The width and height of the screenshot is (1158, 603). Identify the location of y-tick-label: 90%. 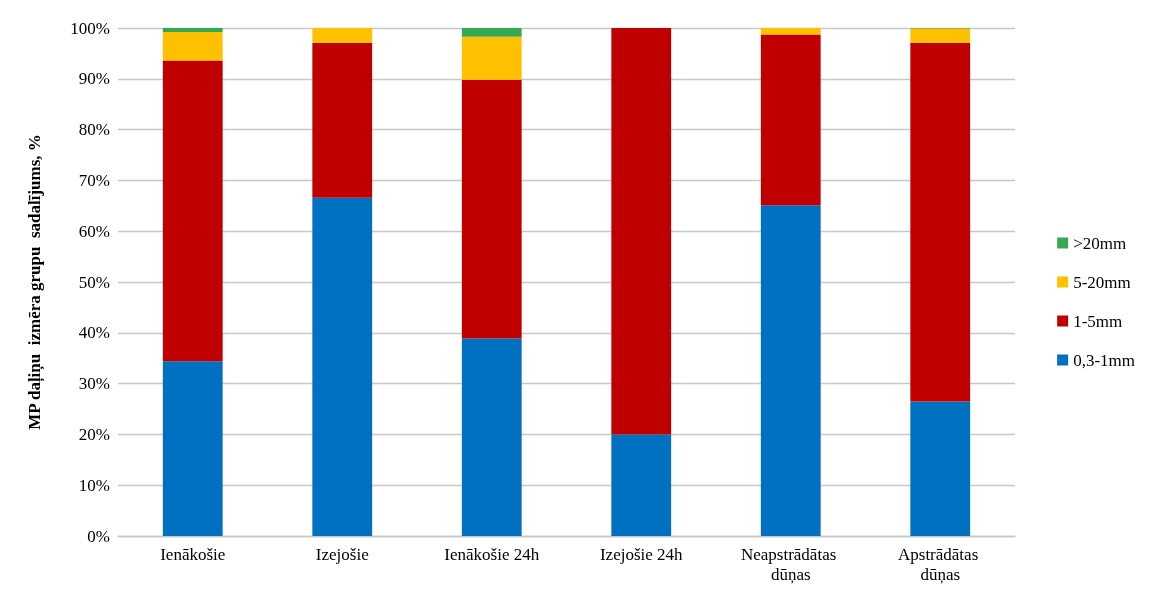
(94, 79).